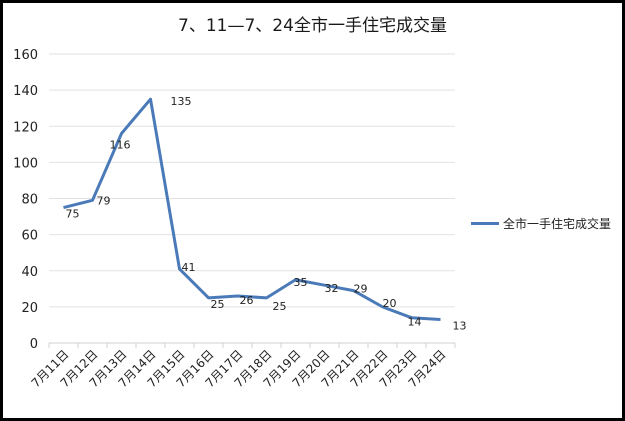 This screenshot has width=625, height=421. Describe the element at coordinates (29, 236) in the screenshot. I see `y-tick-label: 60` at that location.